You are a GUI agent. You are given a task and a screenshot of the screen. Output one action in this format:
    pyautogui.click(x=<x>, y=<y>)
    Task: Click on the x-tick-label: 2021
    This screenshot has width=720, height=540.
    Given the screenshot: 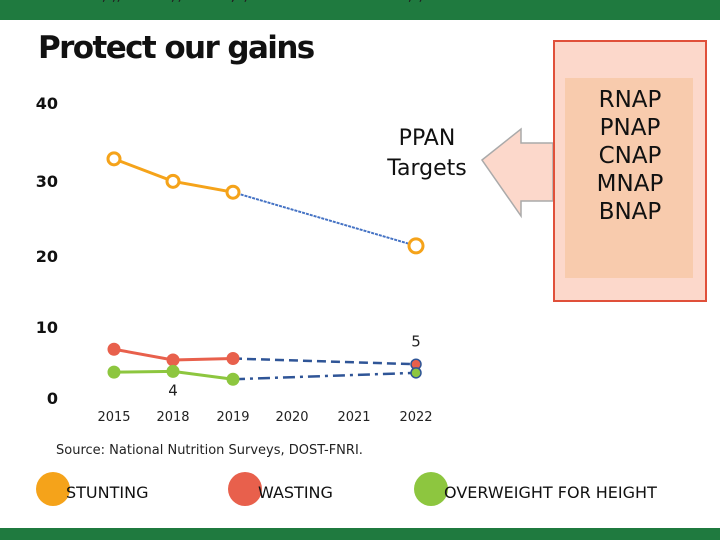 What is the action you would take?
    pyautogui.click(x=353, y=417)
    